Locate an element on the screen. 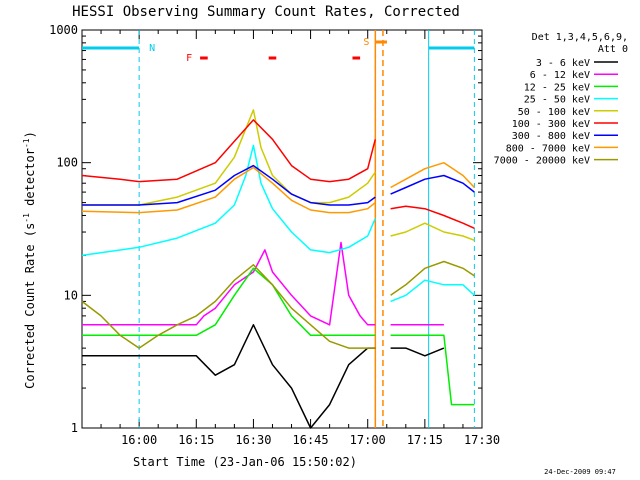 The width and height of the screenshot is (640, 480). y-tick-label: 1 is located at coordinates (74, 428).